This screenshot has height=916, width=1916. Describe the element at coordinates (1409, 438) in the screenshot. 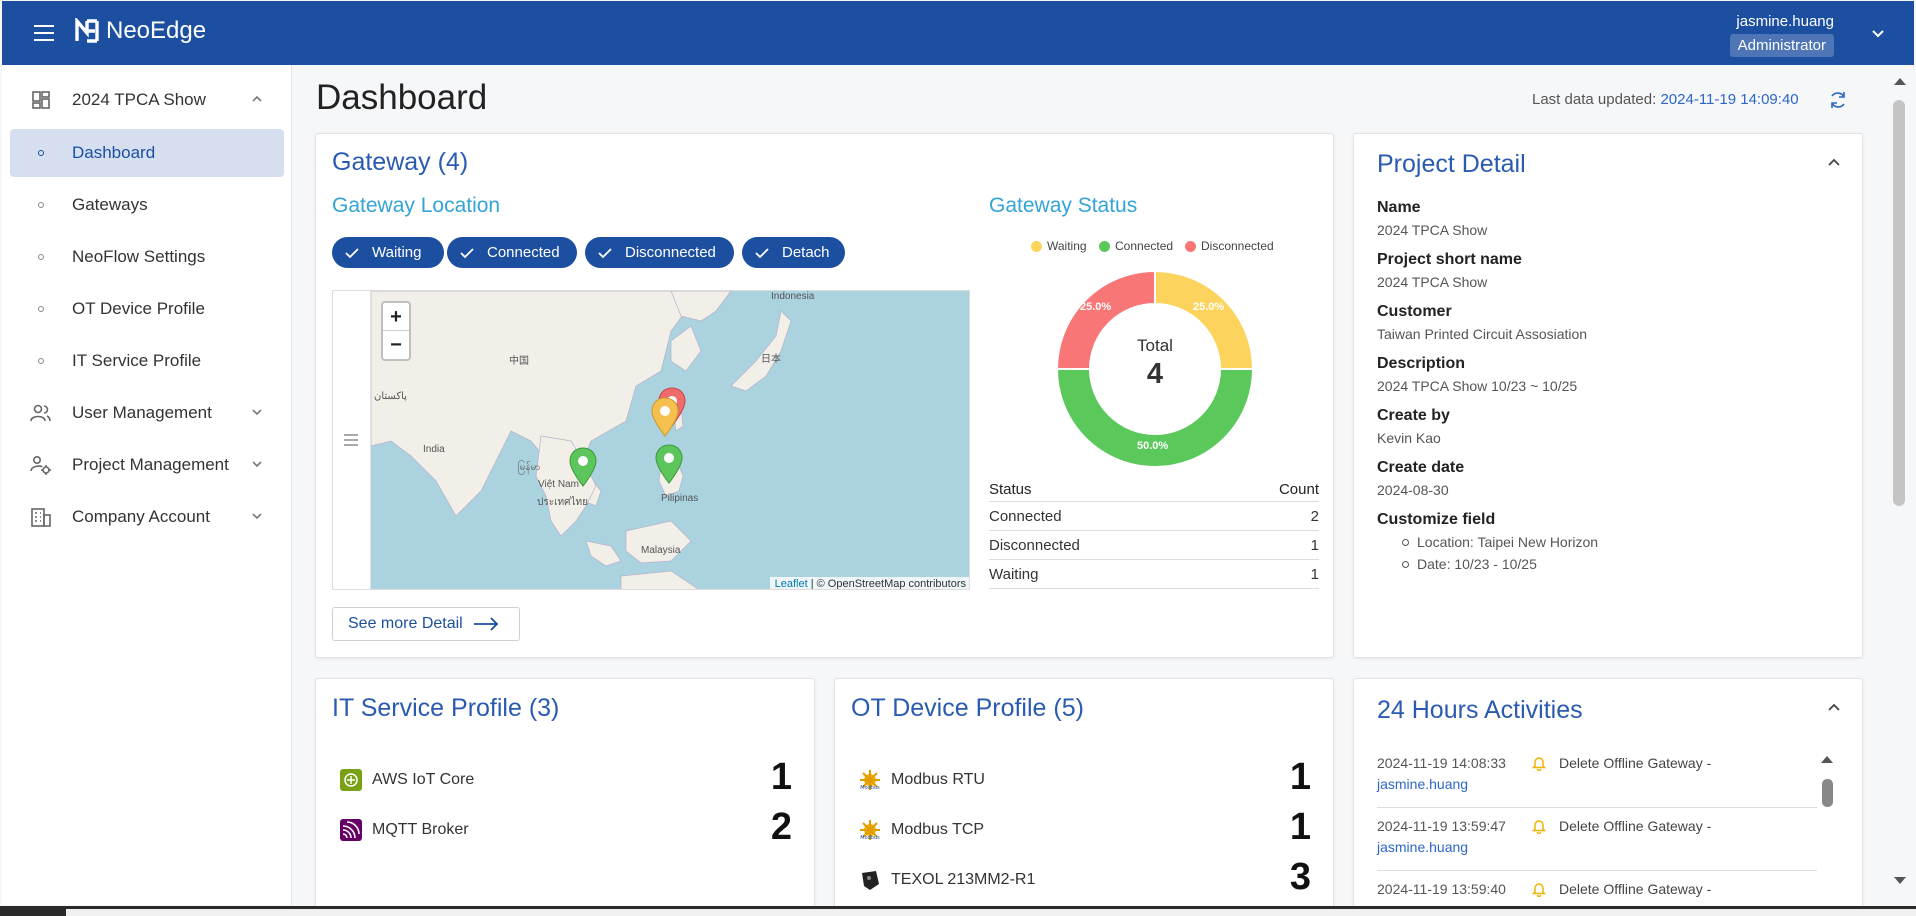

I see `detail-value-create-by: Kevin Kao` at that location.